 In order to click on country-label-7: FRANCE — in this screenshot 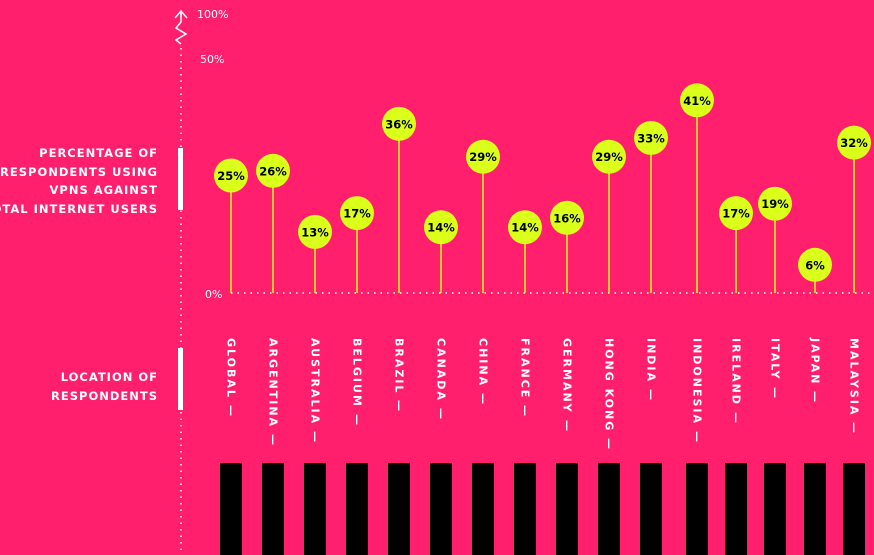, I will do `click(525, 403)`.